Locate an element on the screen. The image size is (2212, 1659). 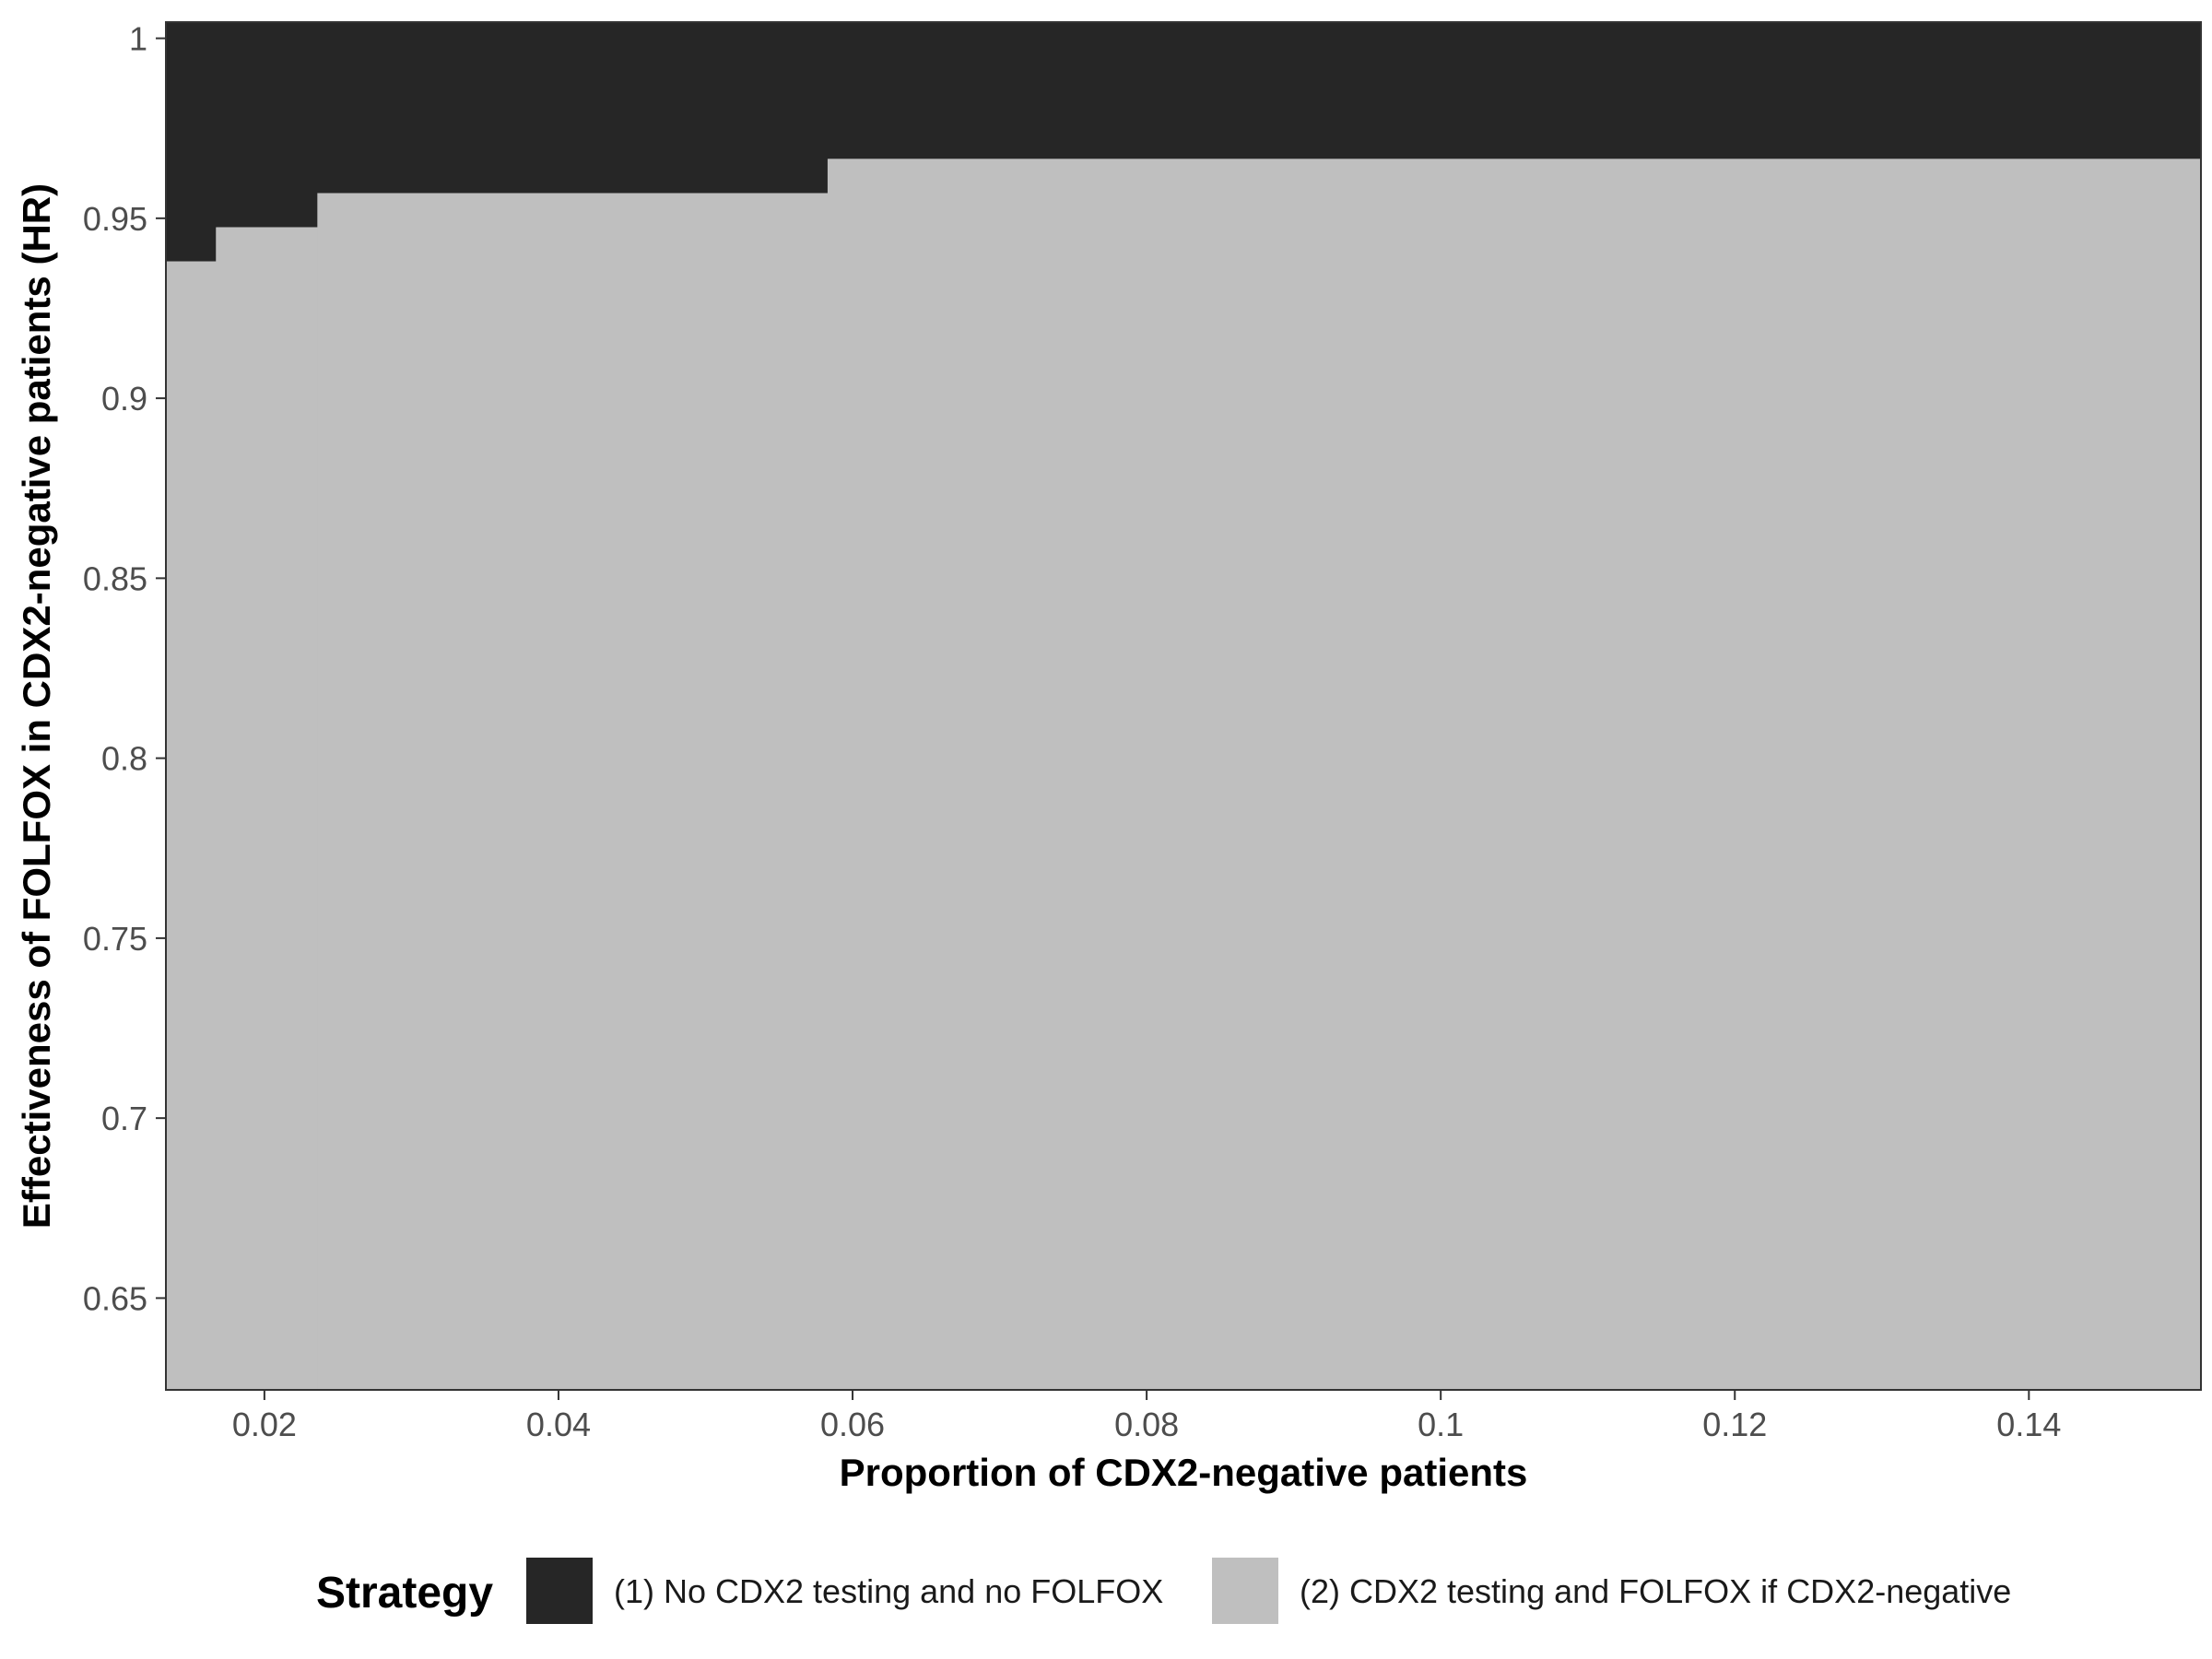
y-tick-label: 0.65 is located at coordinates (115, 1298).